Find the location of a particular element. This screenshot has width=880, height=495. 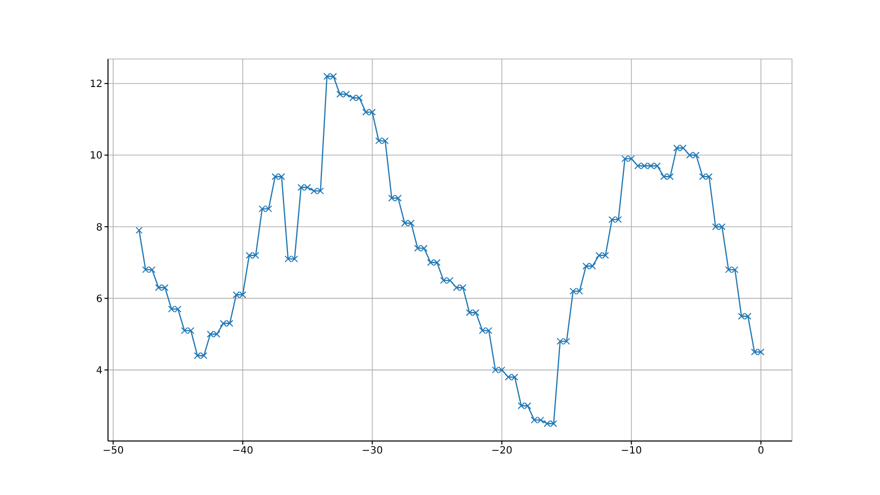

y-tick-label: 8 is located at coordinates (99, 228).